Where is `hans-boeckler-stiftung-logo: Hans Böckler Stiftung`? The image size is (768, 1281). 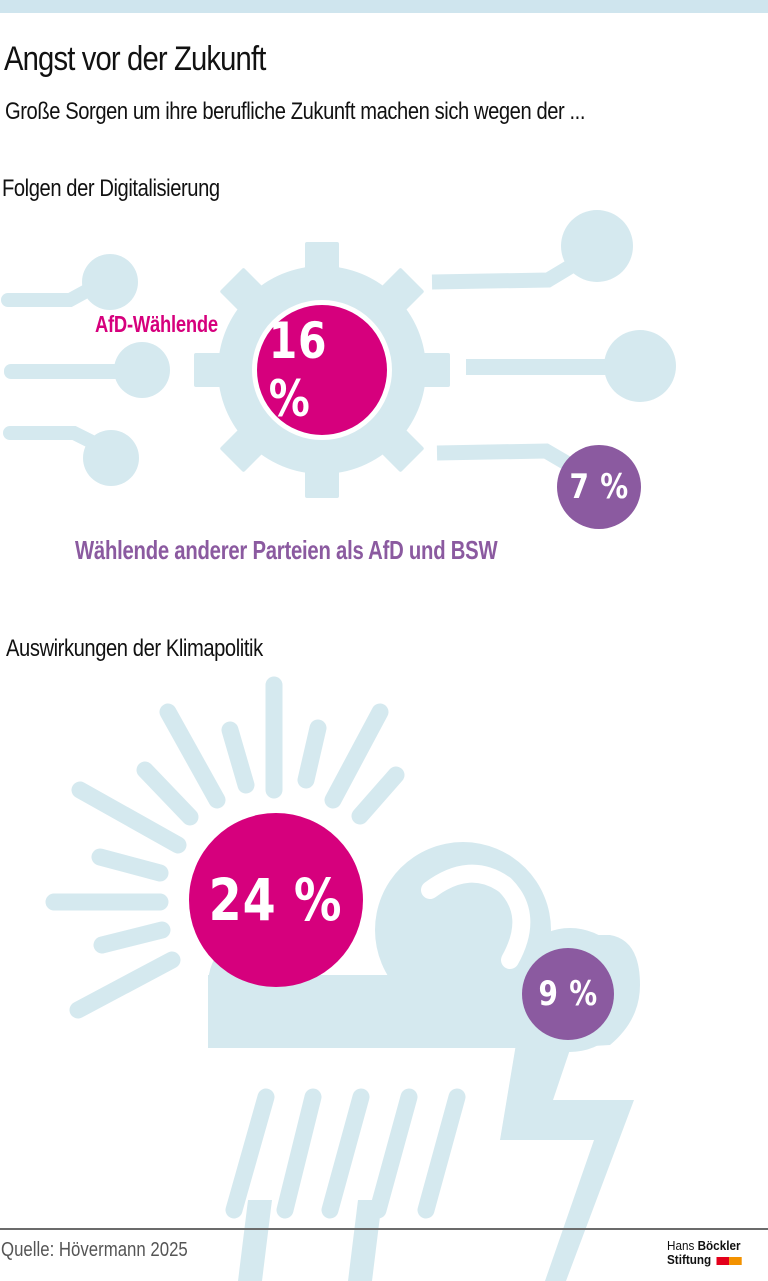
hans-boeckler-stiftung-logo: Hans Böckler Stiftung is located at coordinates (704, 1252).